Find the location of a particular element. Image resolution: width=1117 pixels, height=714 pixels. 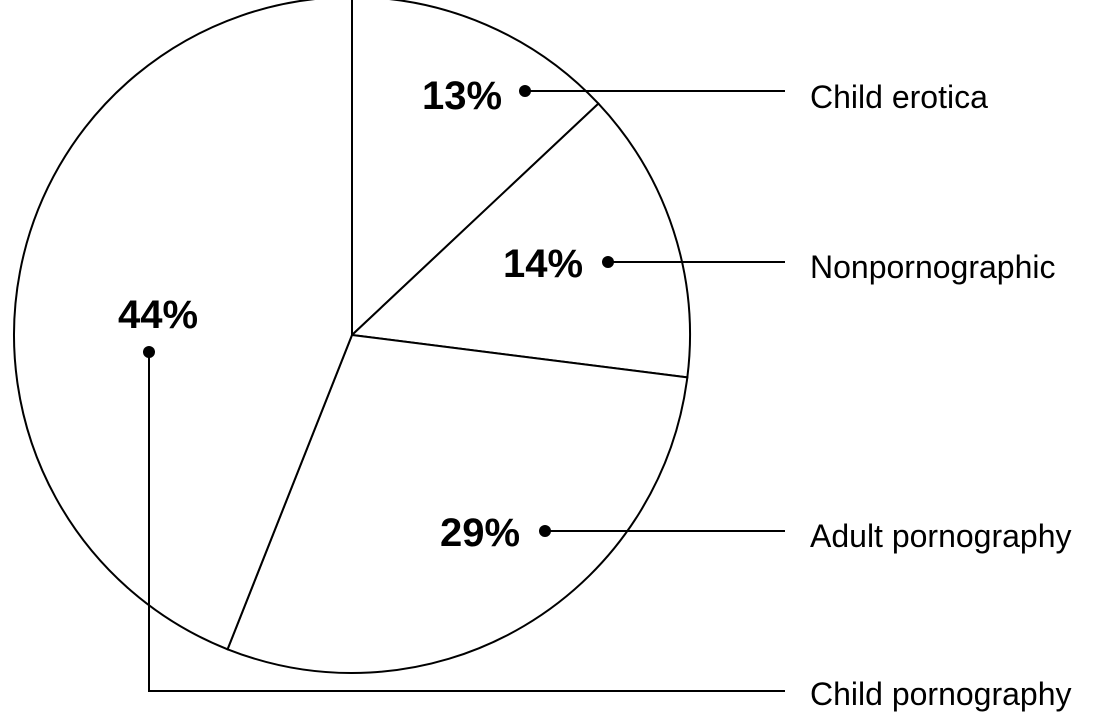

slice-child-erotica is located at coordinates (475, 169).